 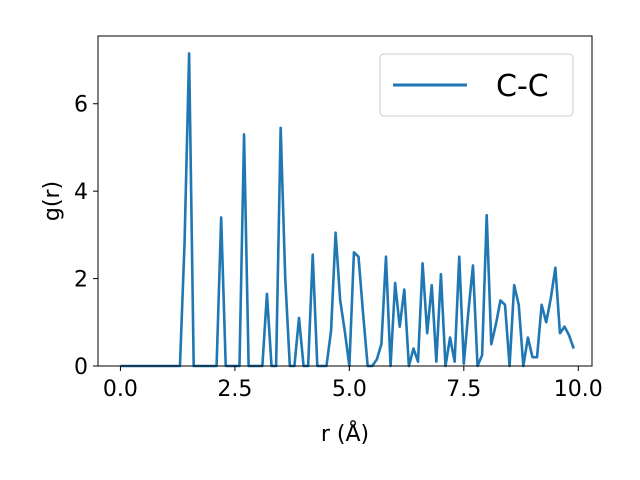 What do you see at coordinates (234, 389) in the screenshot?
I see `x-tick-label: 2.5` at bounding box center [234, 389].